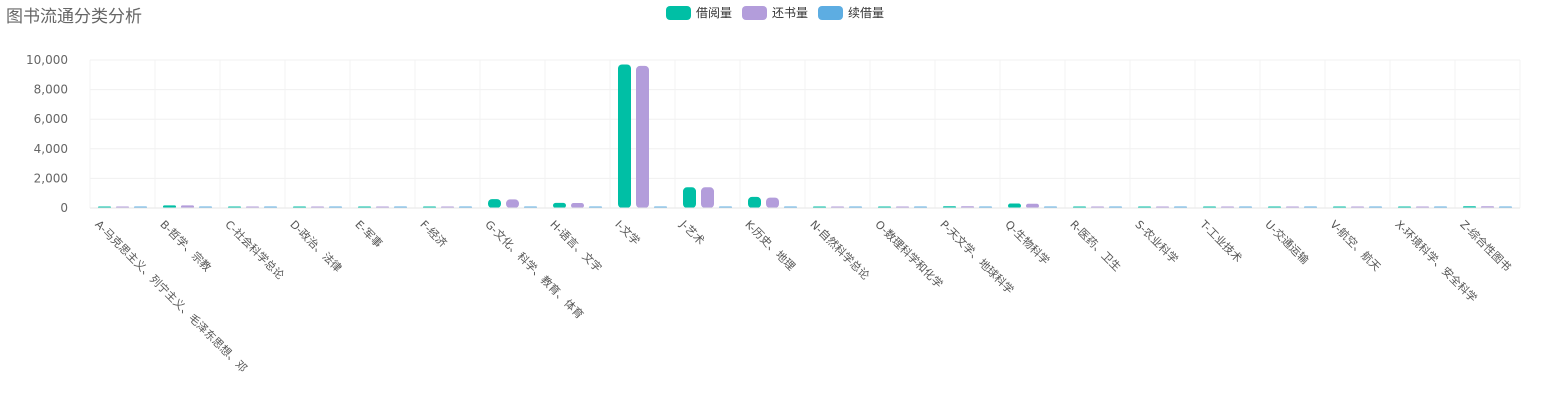  I want to click on legend-item-borrow: 借阅量, so click(699, 12).